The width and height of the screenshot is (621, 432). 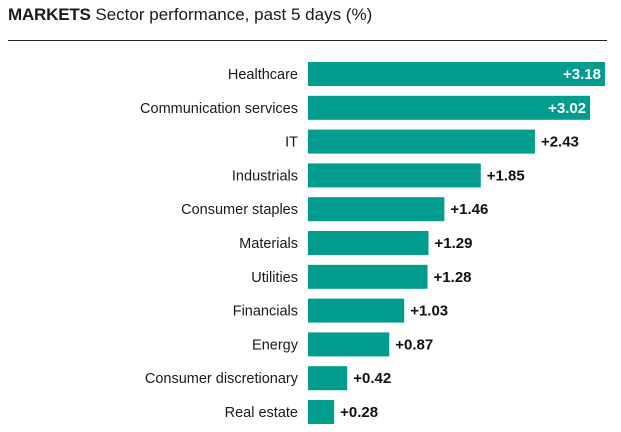 What do you see at coordinates (469, 209) in the screenshot?
I see `value-label: +1.46` at bounding box center [469, 209].